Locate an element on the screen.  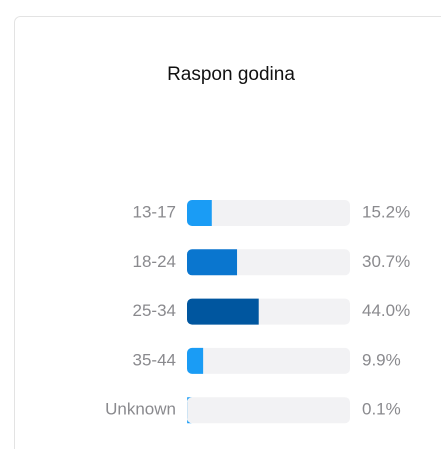
value-label: 30.7% is located at coordinates (386, 261).